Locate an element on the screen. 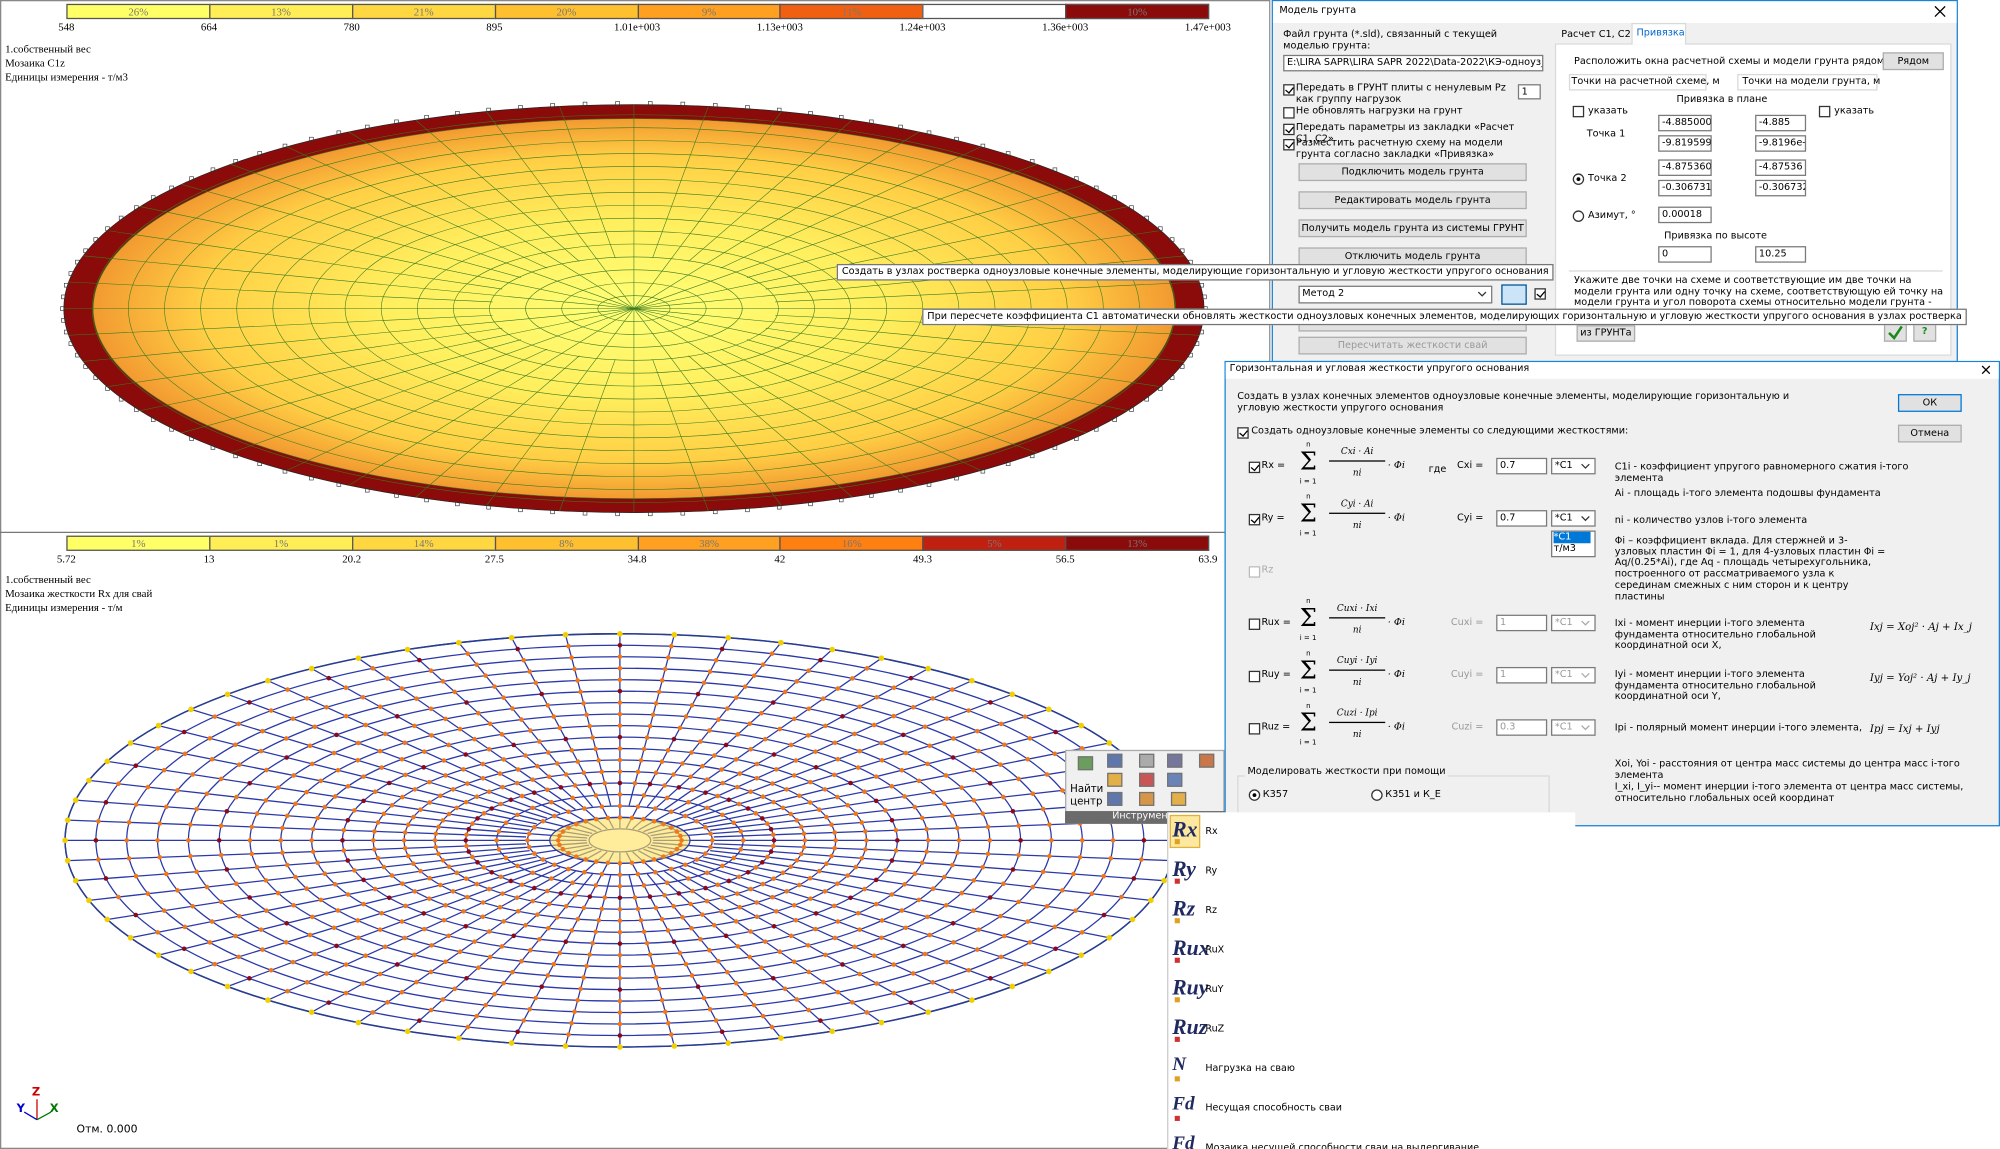 The width and height of the screenshot is (2000, 1149). mesh-radial is located at coordinates (617, 307).